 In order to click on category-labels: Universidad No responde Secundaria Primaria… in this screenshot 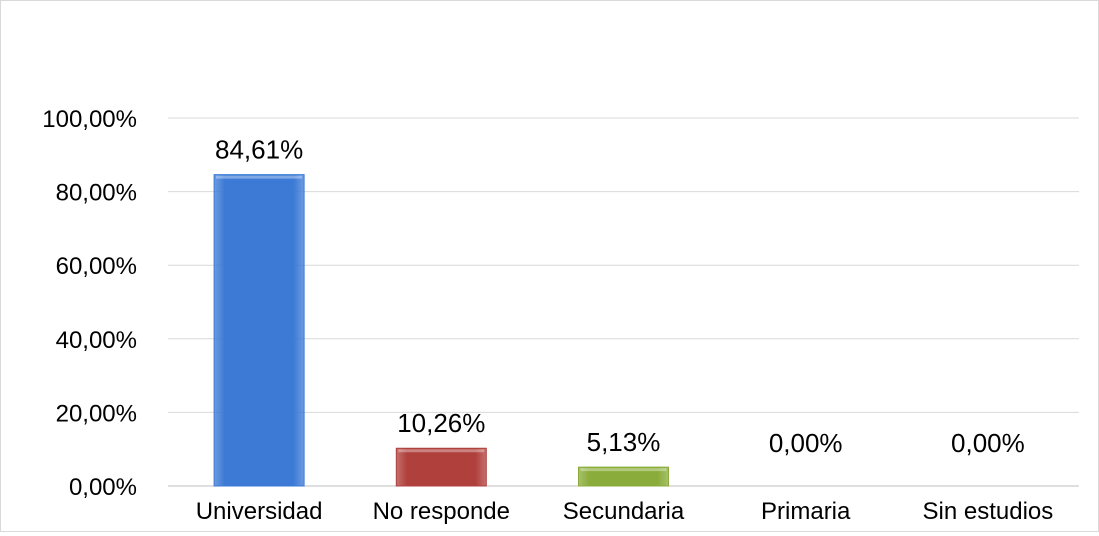, I will do `click(625, 511)`.